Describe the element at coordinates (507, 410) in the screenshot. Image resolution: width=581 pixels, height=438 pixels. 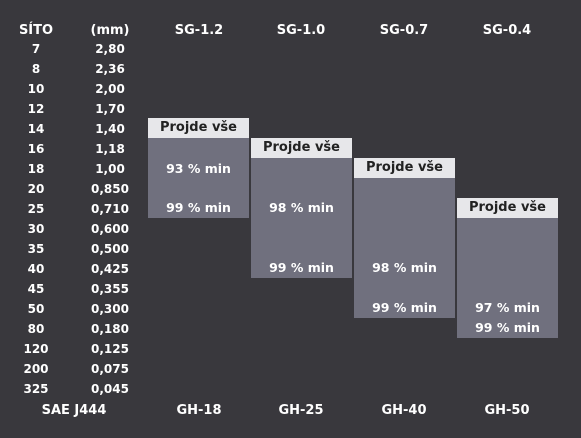
I see `code-gh50: GH-50` at that location.